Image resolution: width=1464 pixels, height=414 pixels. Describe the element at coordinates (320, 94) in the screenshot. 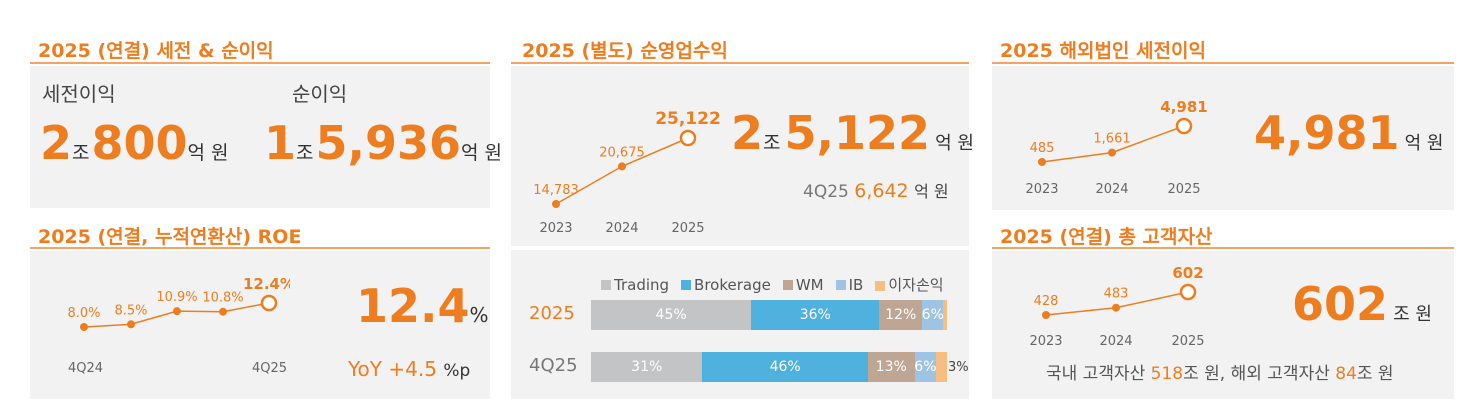

I see `net-label: 순이익` at that location.